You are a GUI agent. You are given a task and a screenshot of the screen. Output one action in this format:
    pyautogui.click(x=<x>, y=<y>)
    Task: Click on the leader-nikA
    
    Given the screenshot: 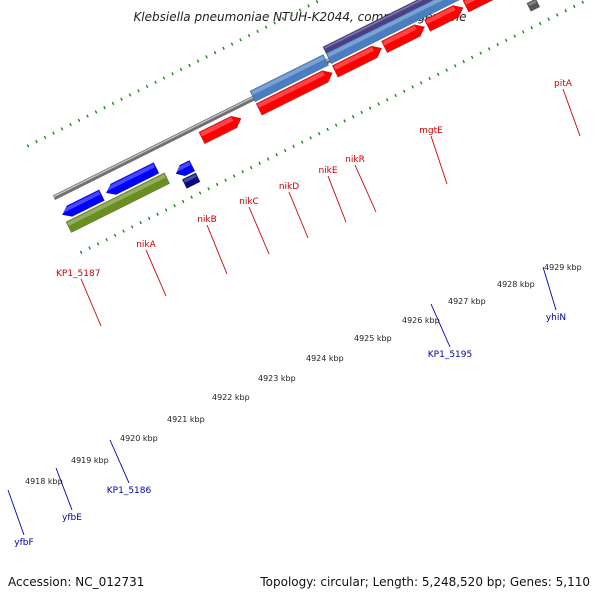 What is the action you would take?
    pyautogui.click(x=156, y=273)
    